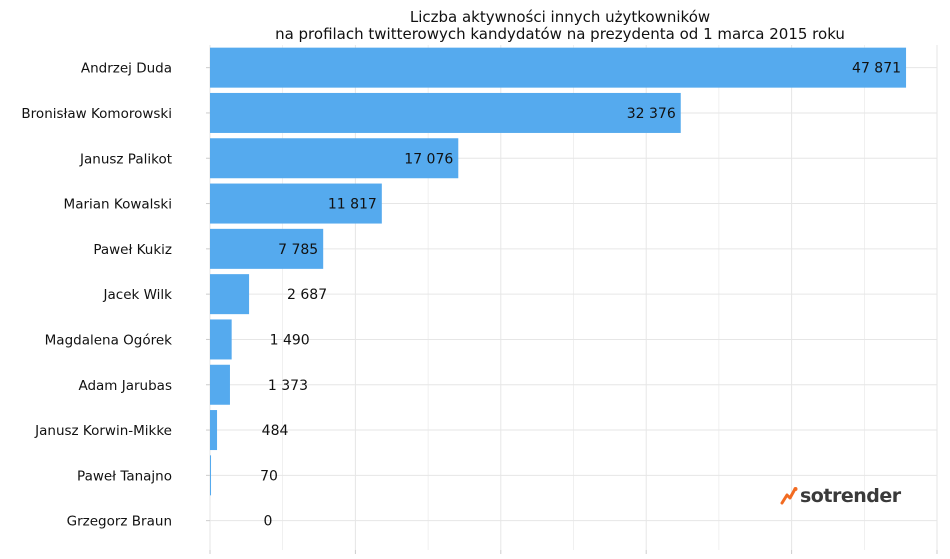 The height and width of the screenshot is (559, 950). Describe the element at coordinates (290, 340) in the screenshot. I see `value-label: 1 490` at that location.